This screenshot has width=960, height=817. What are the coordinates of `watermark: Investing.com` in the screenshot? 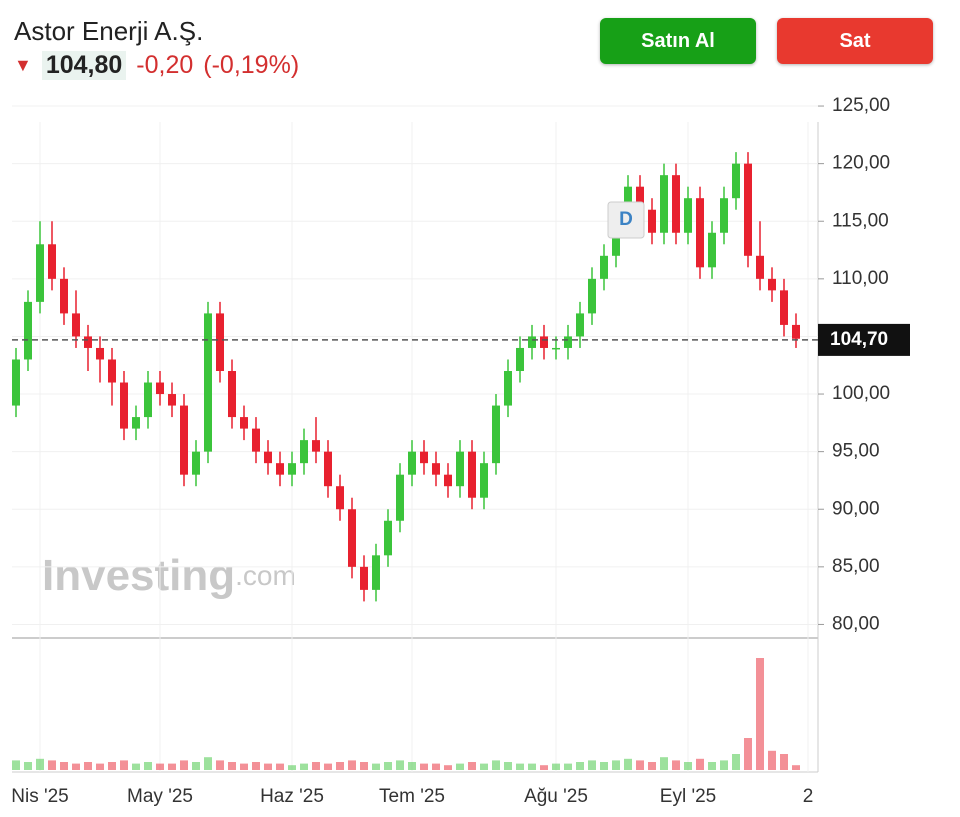 It's located at (169, 575).